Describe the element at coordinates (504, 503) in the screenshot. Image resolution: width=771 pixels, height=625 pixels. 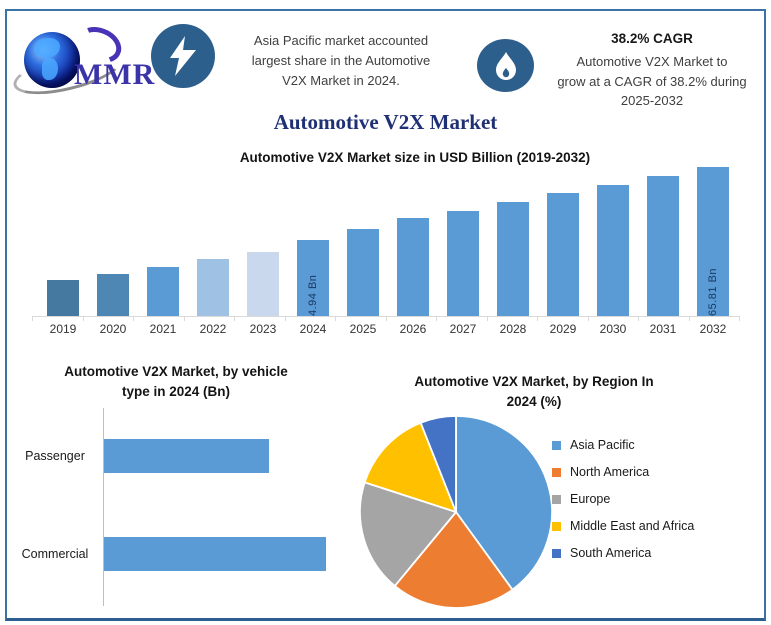
I see `pie-slice-asia-pacific` at that location.